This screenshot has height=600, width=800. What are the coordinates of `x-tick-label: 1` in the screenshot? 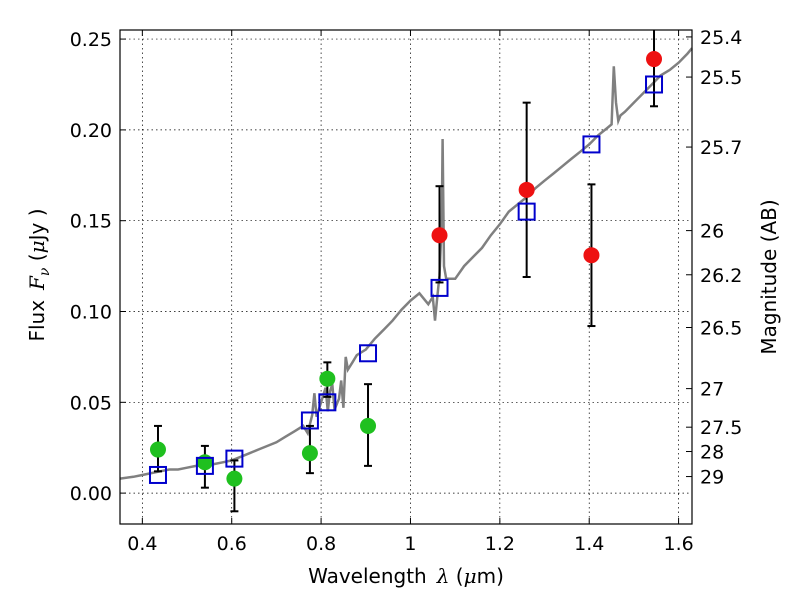 It's located at (410, 544).